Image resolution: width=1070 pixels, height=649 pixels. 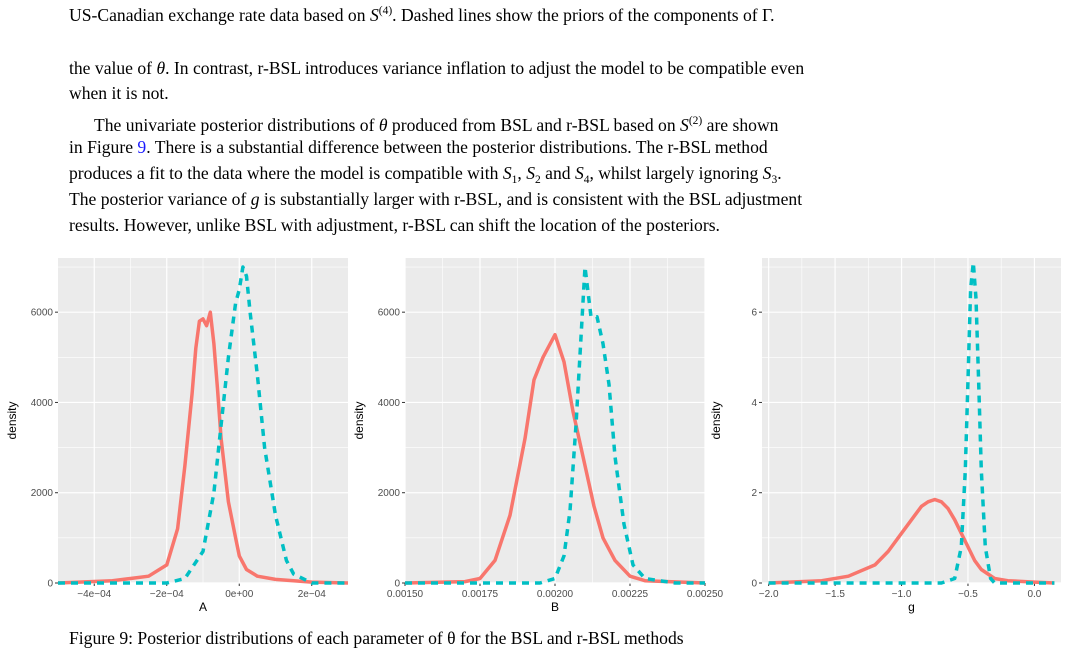 I want to click on y-tick-label: 4, so click(x=754, y=403).